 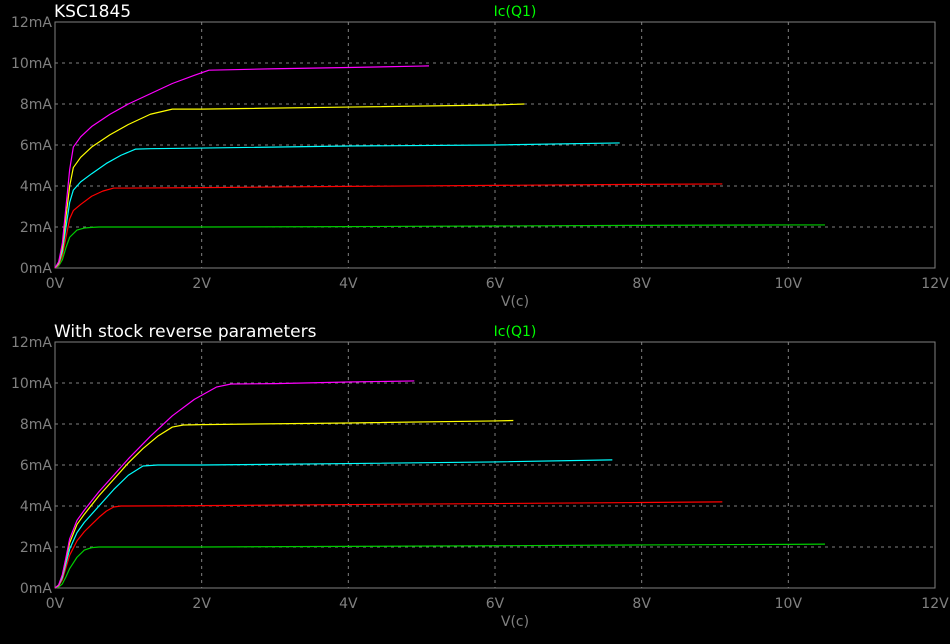 I want to click on plot-title: With stock reverse parameters, so click(x=185, y=332).